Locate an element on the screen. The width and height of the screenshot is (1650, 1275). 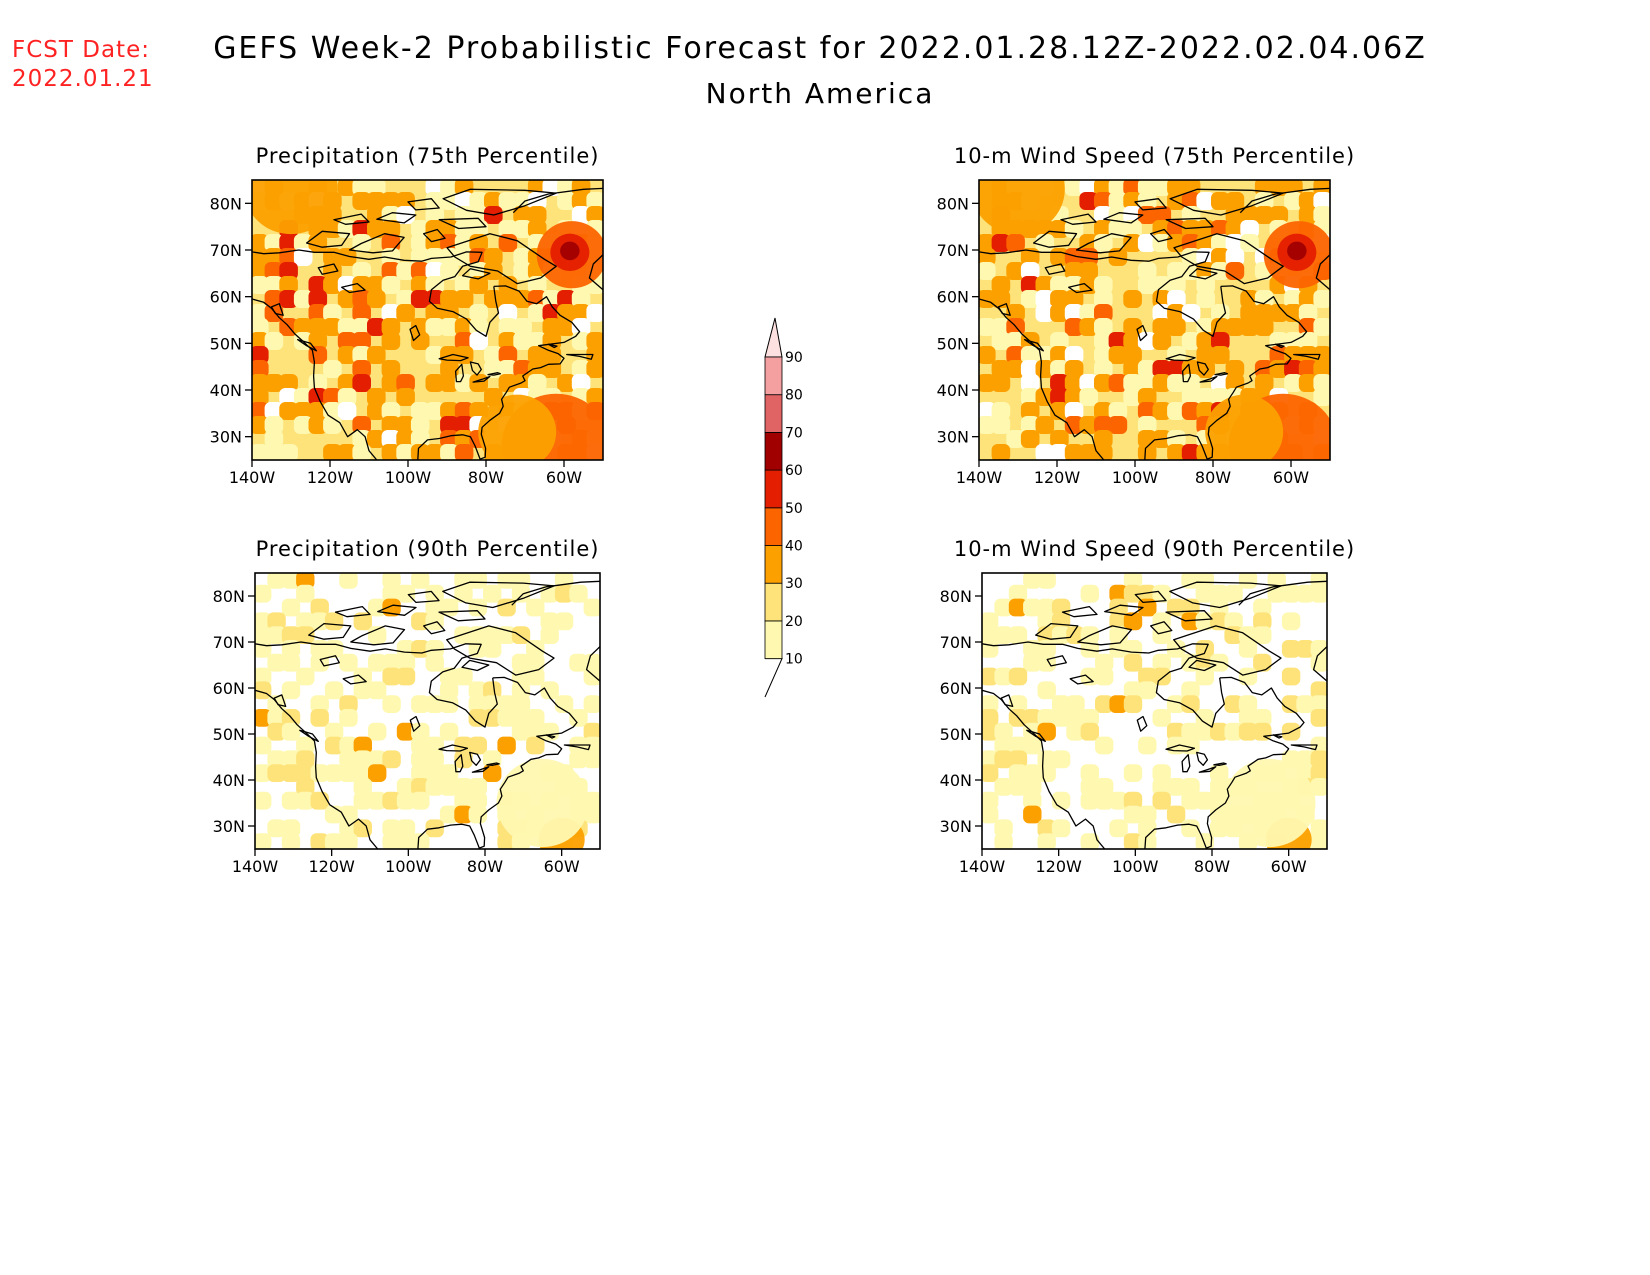
colorbar: 10 20 30 40 50 60 70 80 90 is located at coordinates (783, 507).